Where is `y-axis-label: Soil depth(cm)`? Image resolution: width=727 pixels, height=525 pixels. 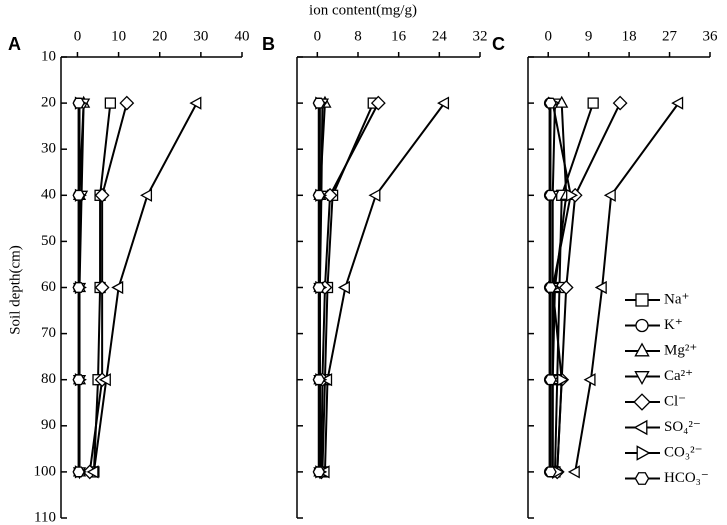 y-axis-label: Soil depth(cm) is located at coordinates (15, 290).